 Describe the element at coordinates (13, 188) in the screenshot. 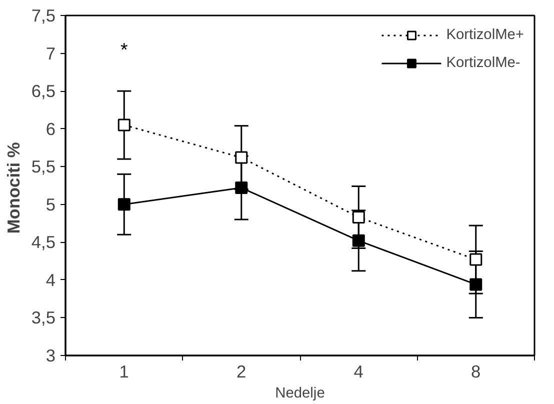

I see `y-axis-title: Monociti %` at that location.